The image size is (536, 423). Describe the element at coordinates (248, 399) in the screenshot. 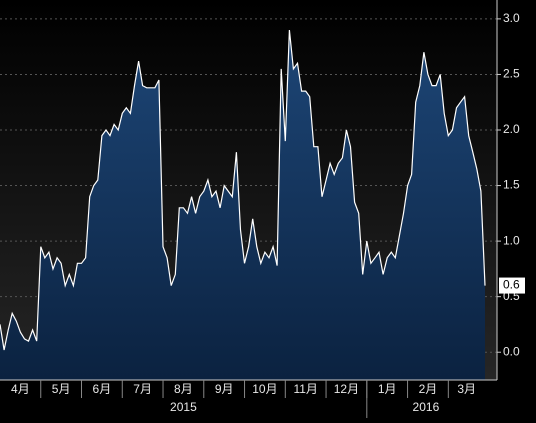

I see `x-axis-background` at that location.